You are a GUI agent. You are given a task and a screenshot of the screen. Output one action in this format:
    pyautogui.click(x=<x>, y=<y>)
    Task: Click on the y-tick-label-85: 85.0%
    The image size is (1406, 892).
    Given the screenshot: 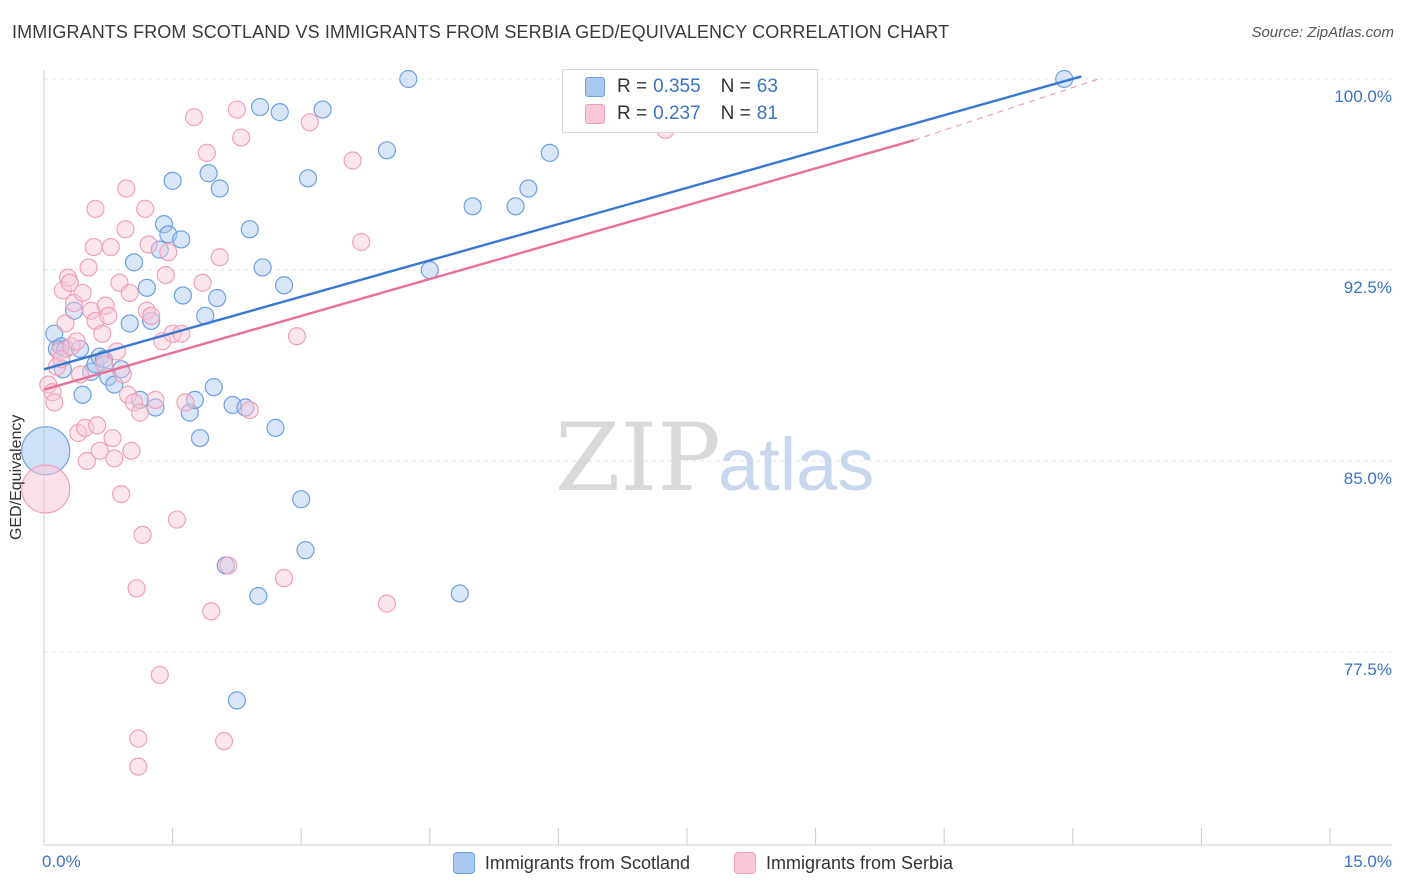 What is the action you would take?
    pyautogui.click(x=1367, y=478)
    